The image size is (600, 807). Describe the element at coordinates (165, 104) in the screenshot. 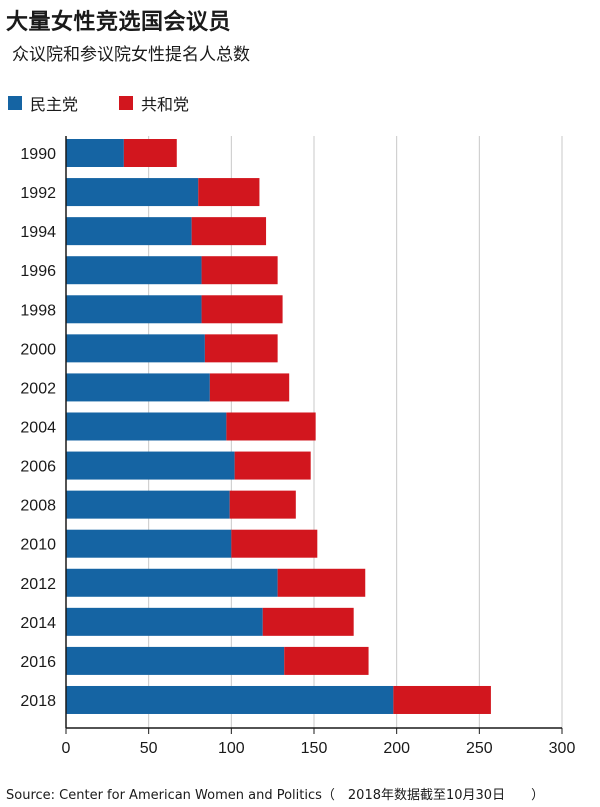

I see `legend-label-republican: 共和党` at that location.